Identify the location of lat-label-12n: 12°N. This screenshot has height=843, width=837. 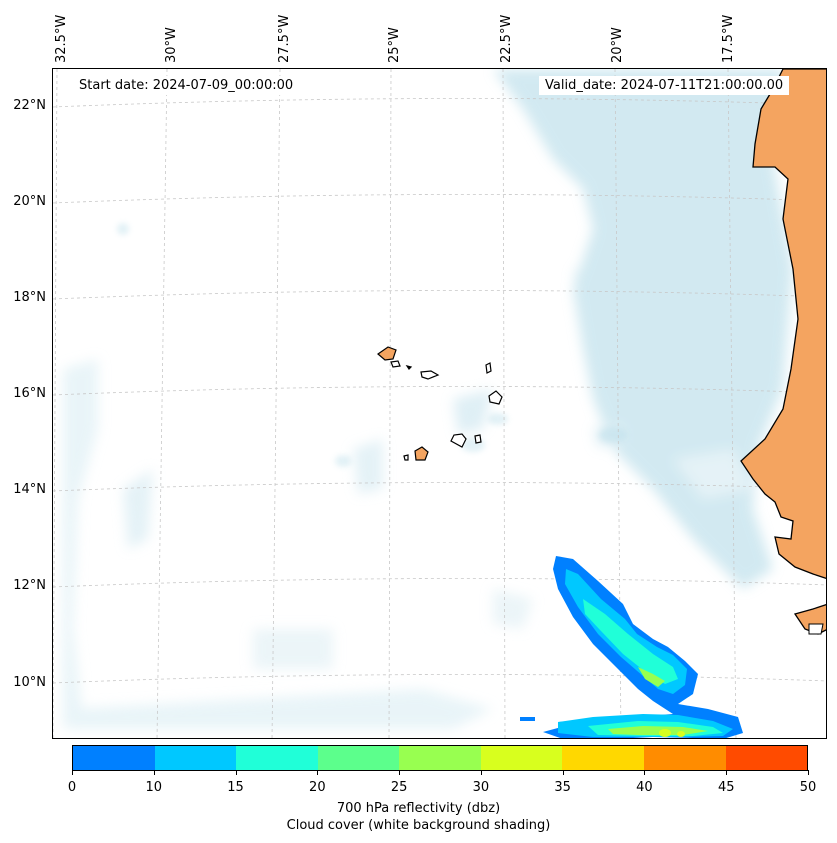
(29, 585).